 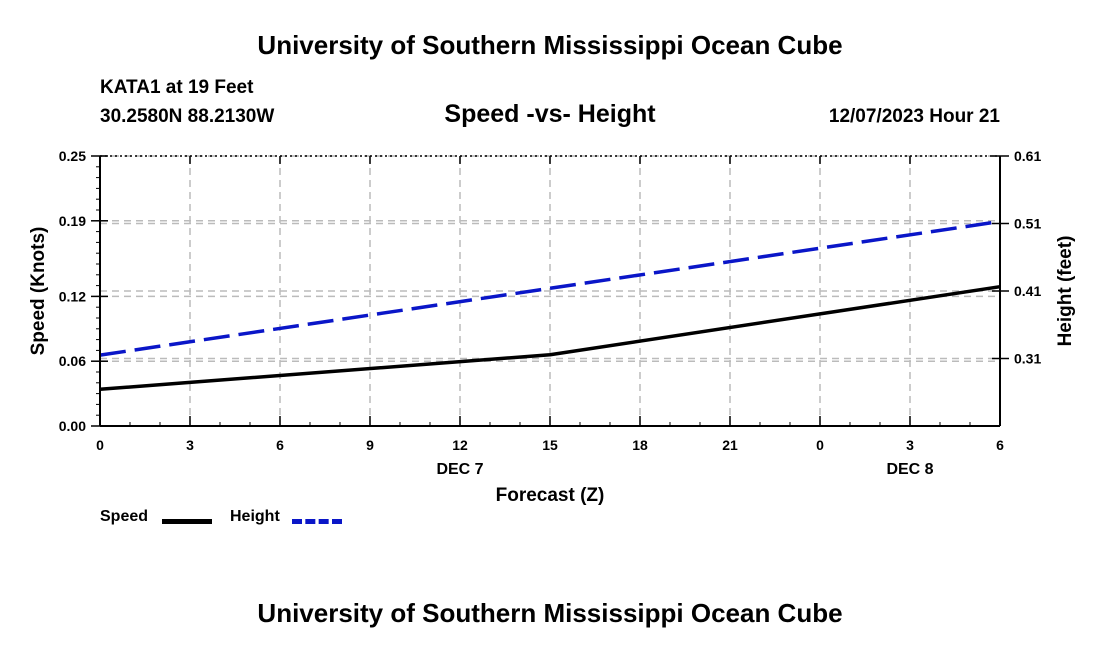 What do you see at coordinates (460, 445) in the screenshot?
I see `x-tick-label: 12` at bounding box center [460, 445].